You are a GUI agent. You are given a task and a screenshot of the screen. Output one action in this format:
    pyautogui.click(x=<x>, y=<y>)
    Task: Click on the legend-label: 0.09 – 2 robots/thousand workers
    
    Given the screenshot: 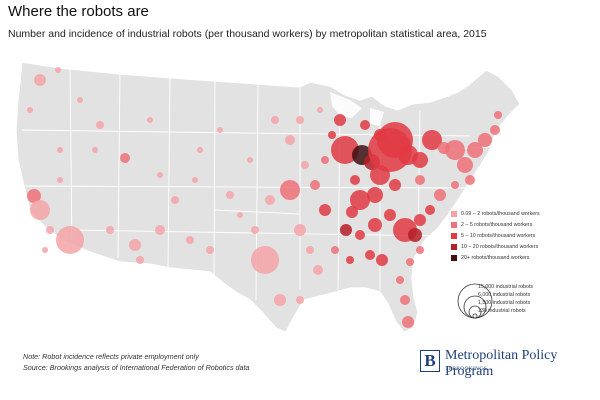 What is the action you would take?
    pyautogui.click(x=500, y=214)
    